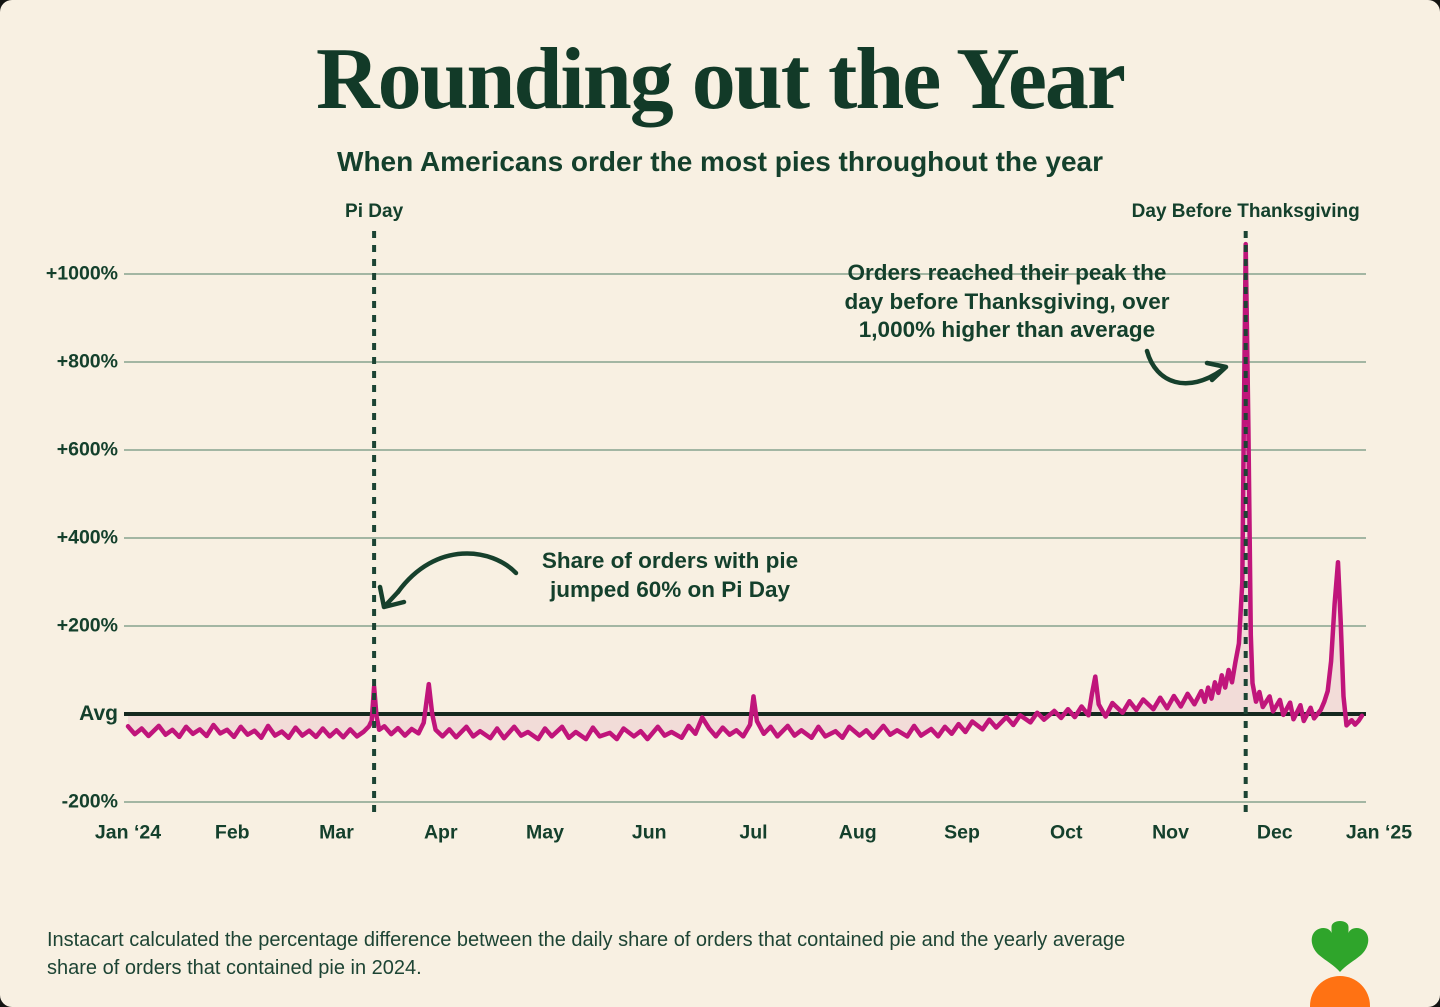  I want to click on x-axis-label: Sep, so click(962, 832).